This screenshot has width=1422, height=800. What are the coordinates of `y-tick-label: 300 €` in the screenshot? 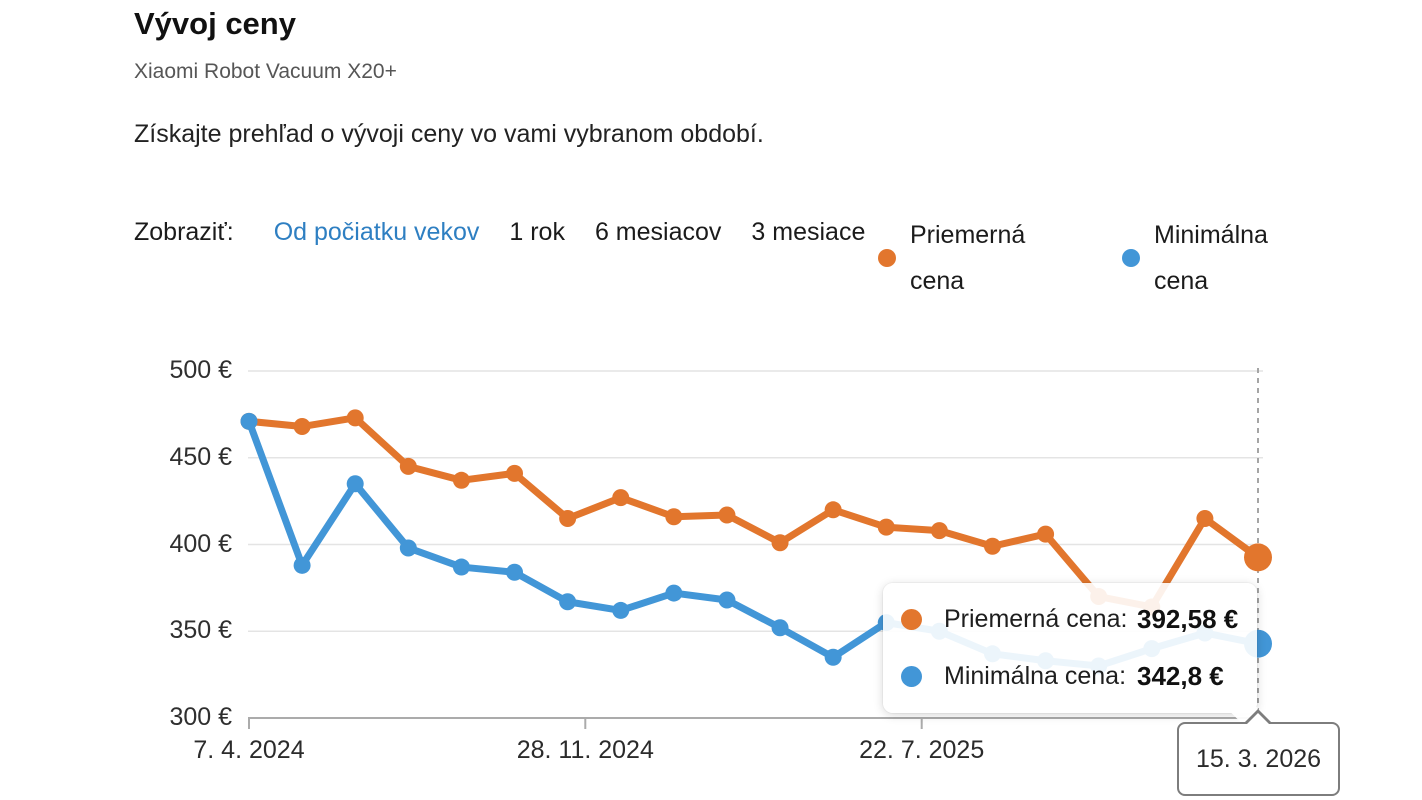 It's located at (200, 717).